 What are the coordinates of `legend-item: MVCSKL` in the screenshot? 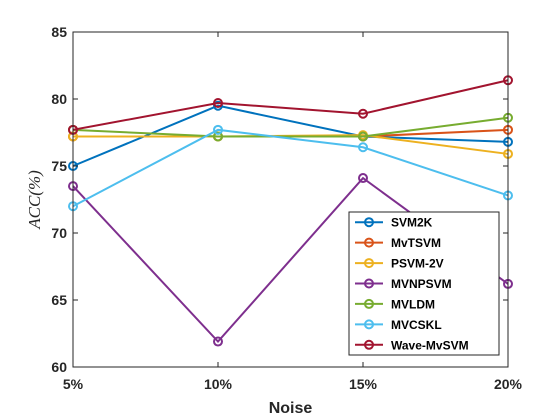 It's located at (398, 325).